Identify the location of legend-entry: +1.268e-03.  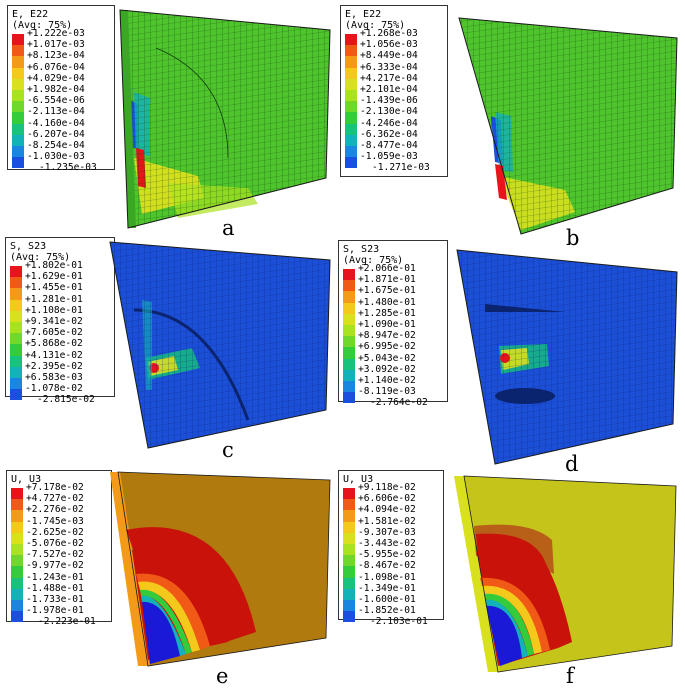
(394, 37).